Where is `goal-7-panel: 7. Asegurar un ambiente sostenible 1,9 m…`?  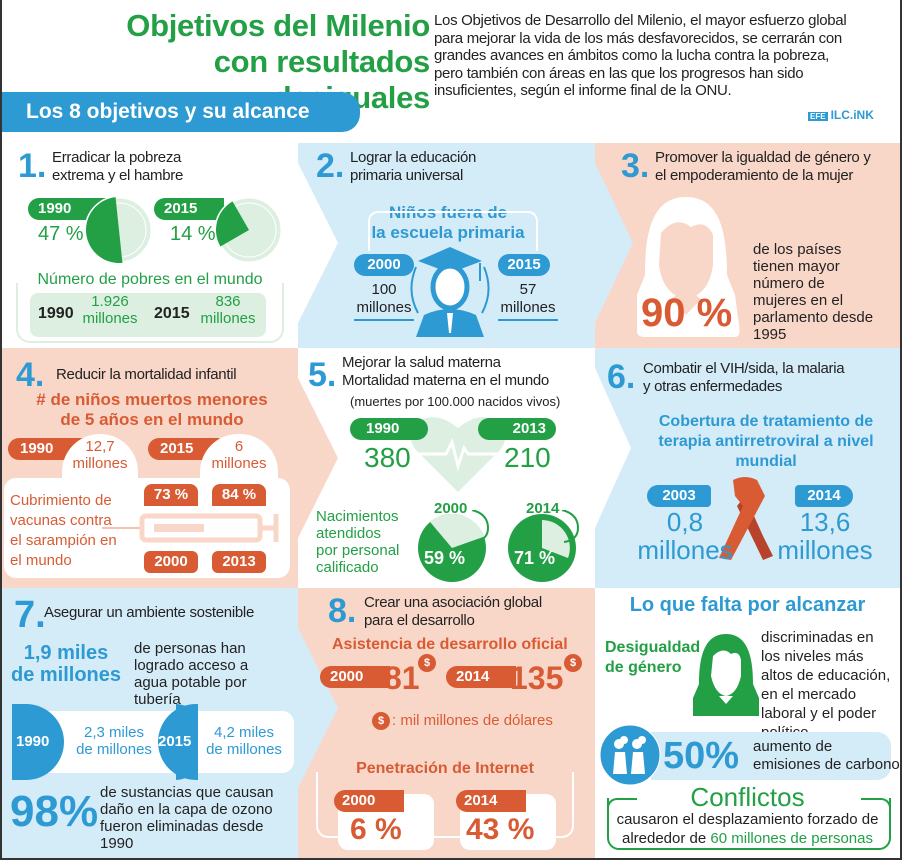 goal-7-panel: 7. Asegurar un ambiente sostenible 1,9 m… is located at coordinates (150, 723).